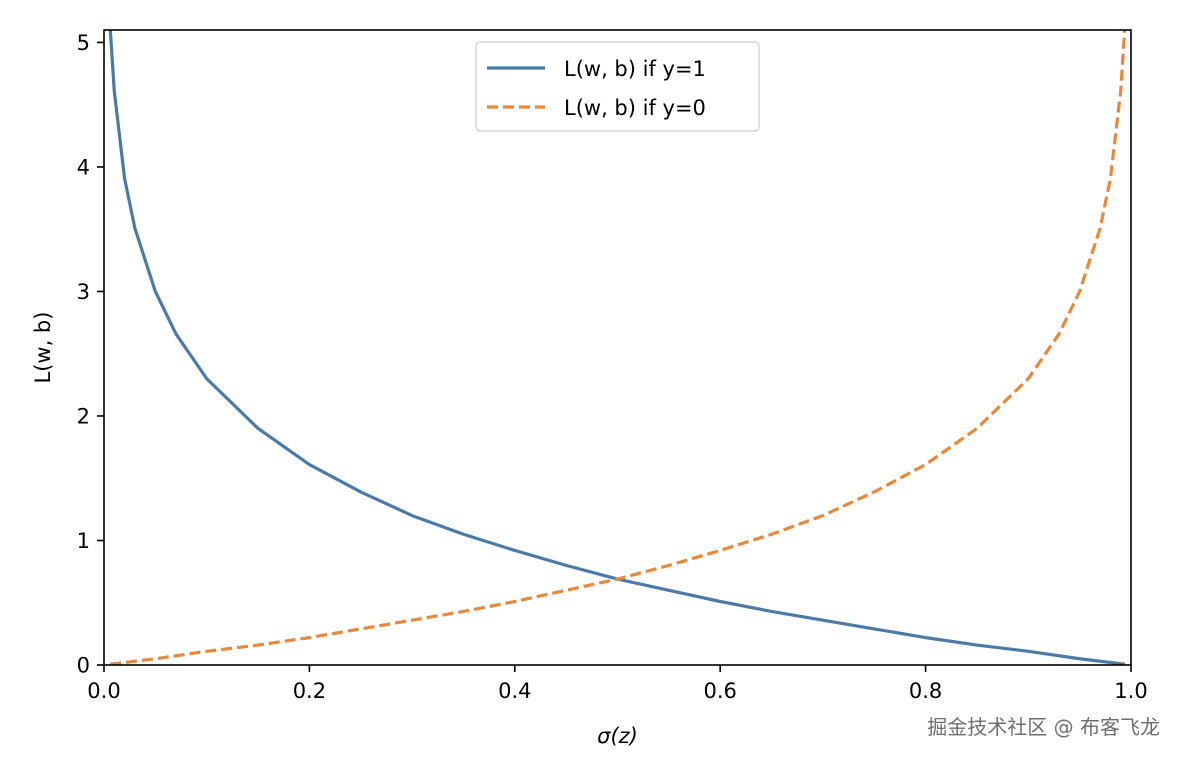 Image resolution: width=1182 pixels, height=762 pixels. I want to click on y-axis-label: L(w, b), so click(43, 348).